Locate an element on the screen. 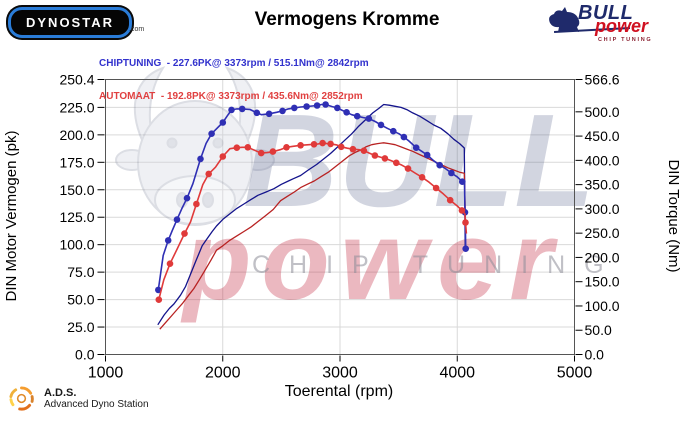 The width and height of the screenshot is (694, 428). right-tick-label: 50.0 is located at coordinates (598, 330).